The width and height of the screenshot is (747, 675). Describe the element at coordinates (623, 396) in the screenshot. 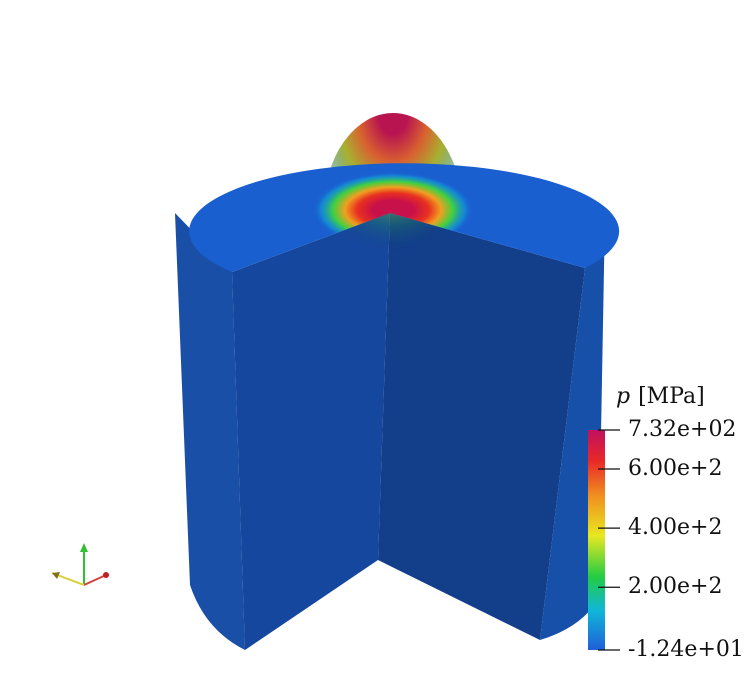

I see `title-symbol: p` at that location.